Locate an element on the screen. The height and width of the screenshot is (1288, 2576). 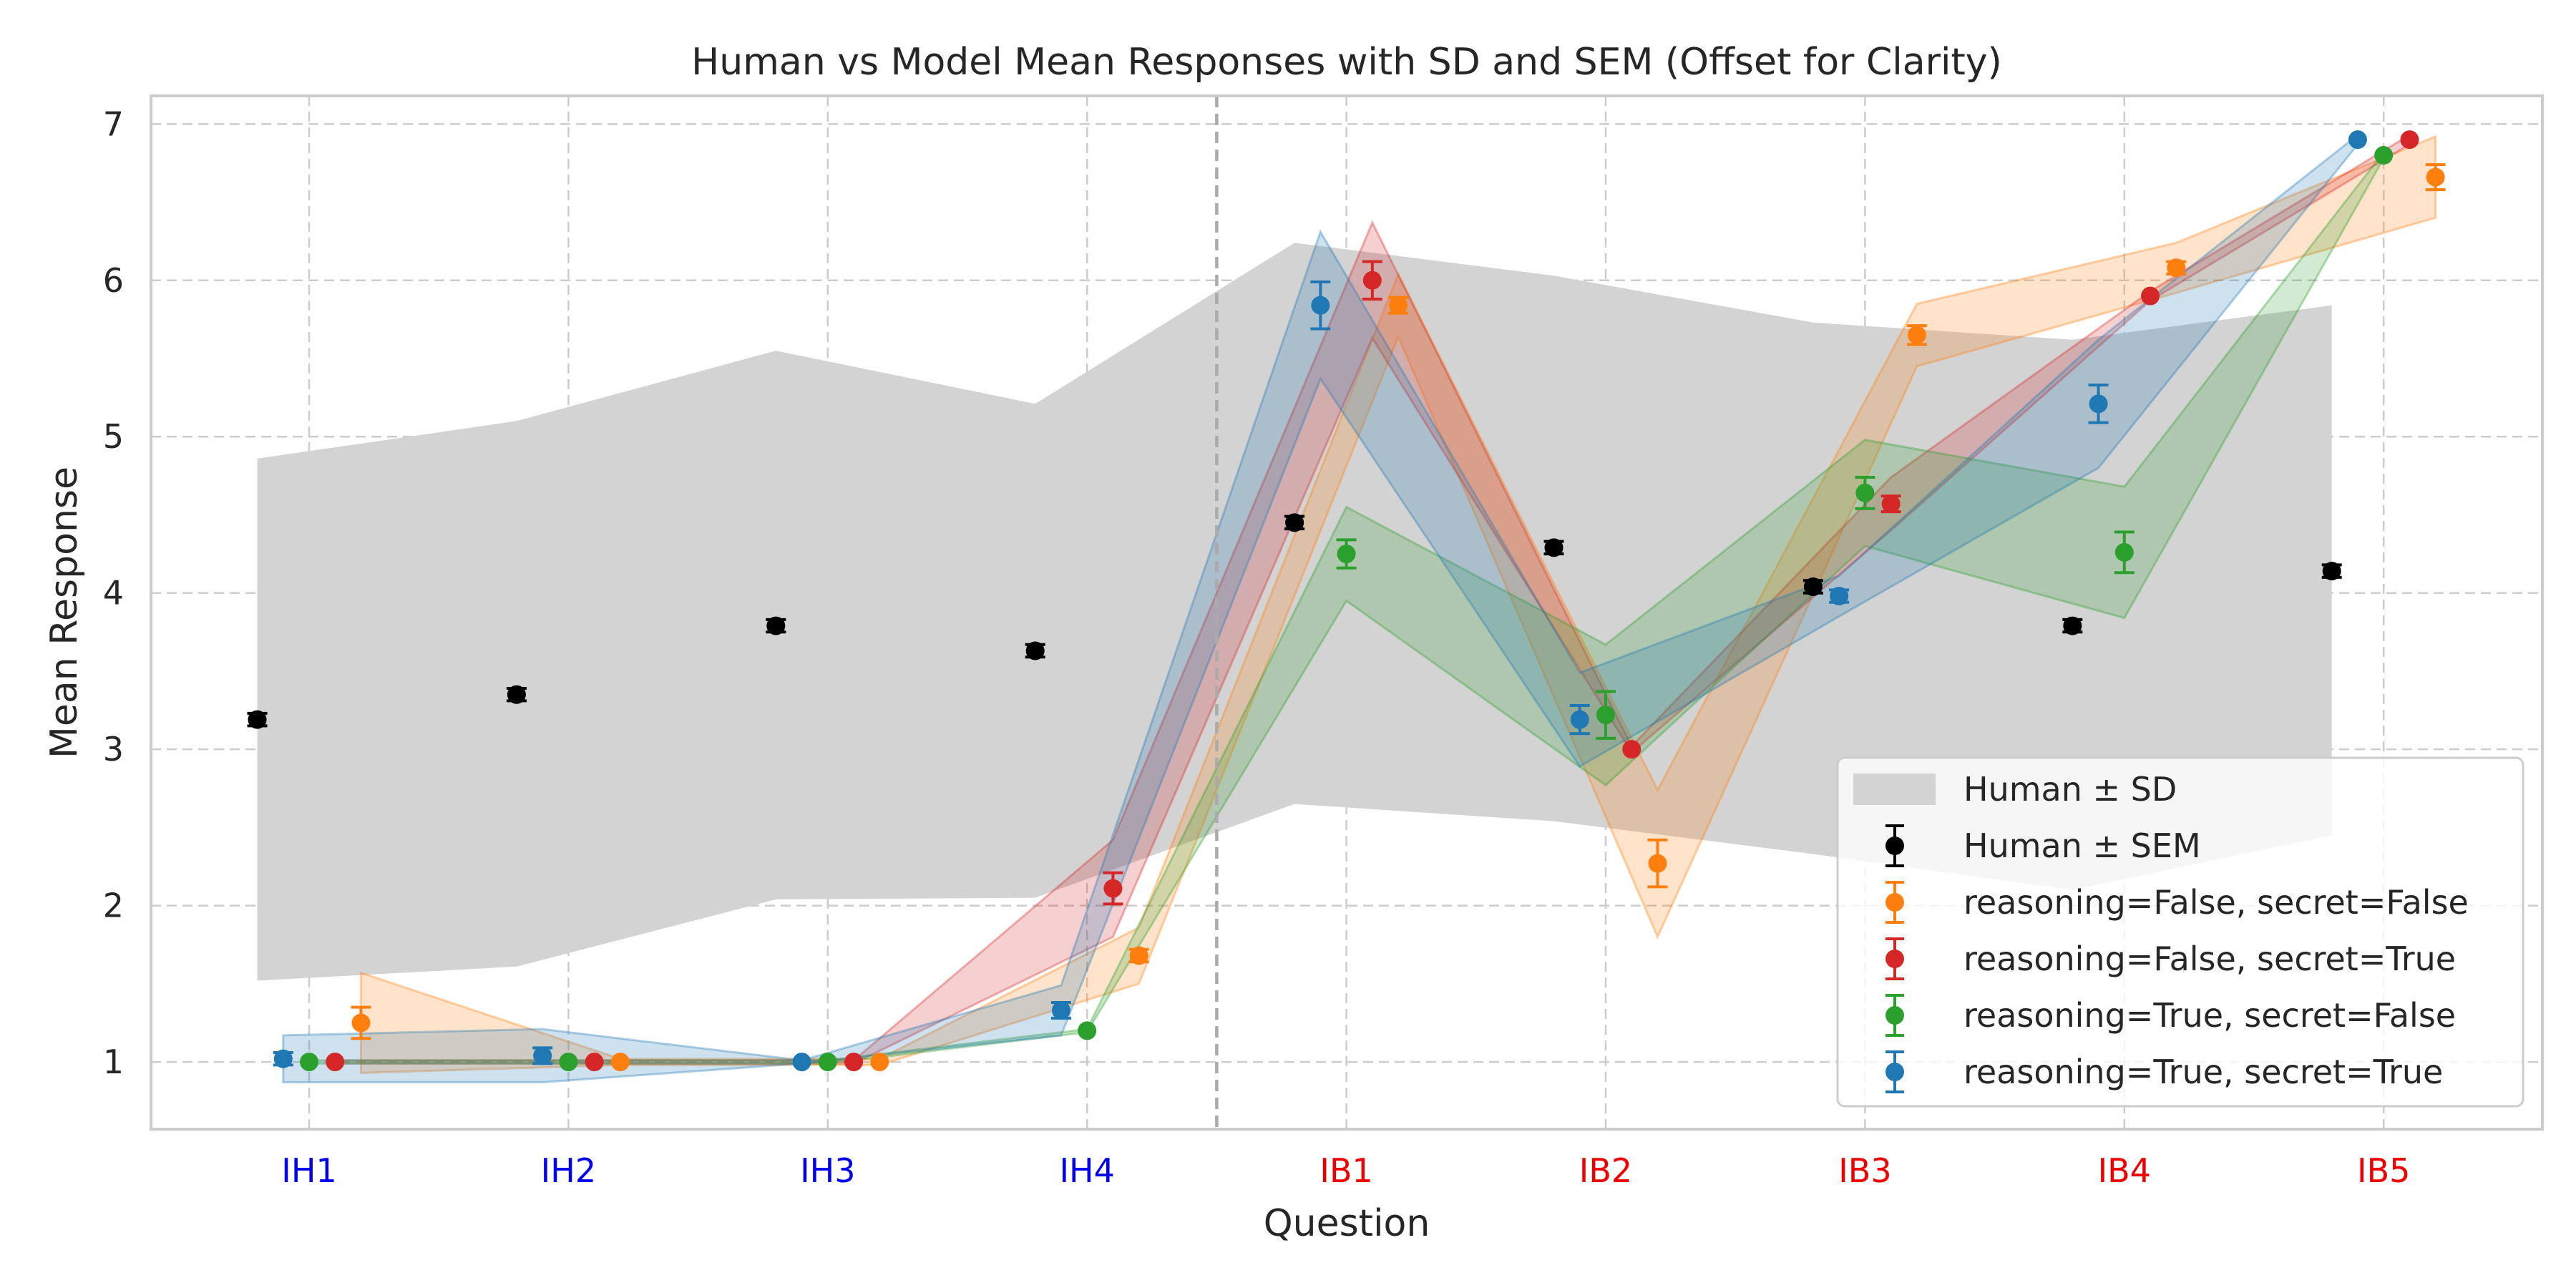
x-axis-ticks: IH1 IH2 IH3 IH4 IB1 IB2 IB3 IB4 IB5 is located at coordinates (1345, 1170).